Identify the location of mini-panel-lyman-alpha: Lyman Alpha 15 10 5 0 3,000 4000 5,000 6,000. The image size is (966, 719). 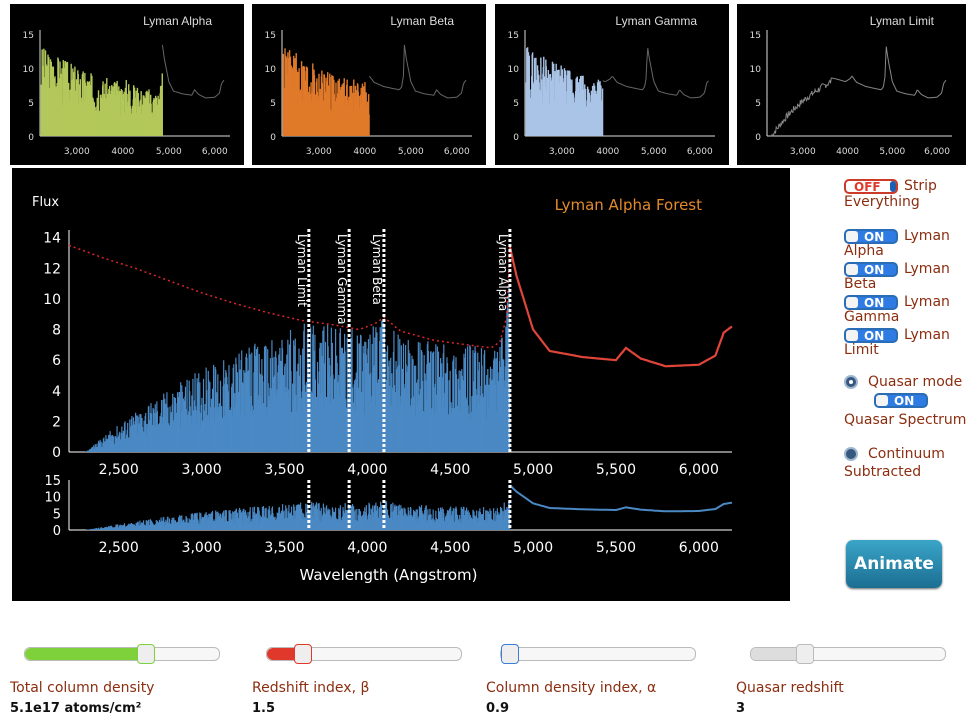
(127, 84).